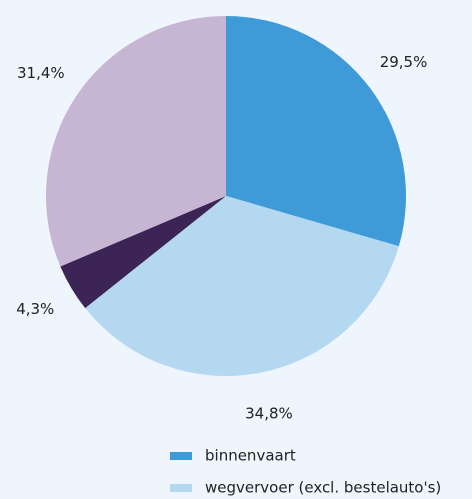 This screenshot has width=472, height=499. I want to click on slice-label: 34,8%, so click(269, 413).